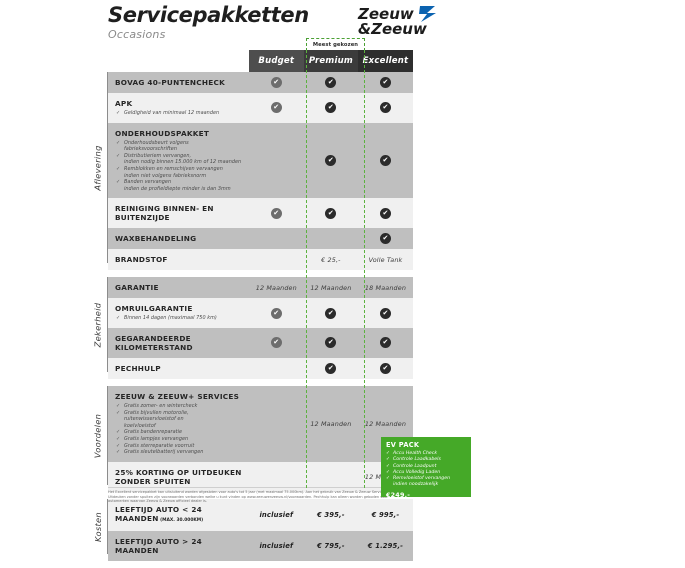  What do you see at coordinates (427, 14) in the screenshot?
I see `z-swoosh-icon` at bounding box center [427, 14].